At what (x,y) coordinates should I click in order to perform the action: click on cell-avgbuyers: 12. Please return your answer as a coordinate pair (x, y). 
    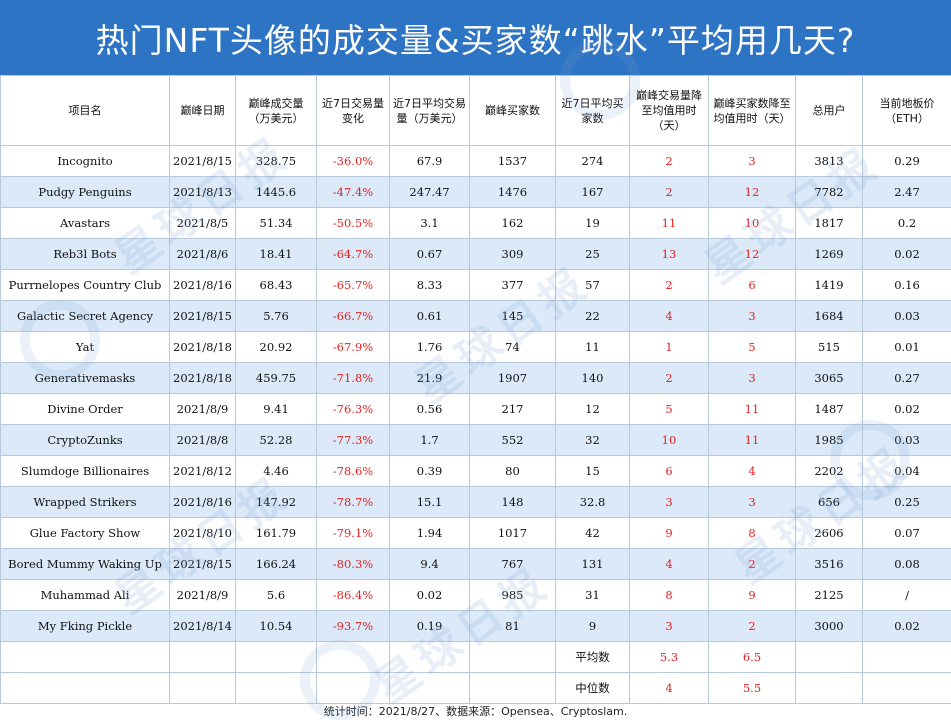
    Looking at the image, I should click on (592, 409).